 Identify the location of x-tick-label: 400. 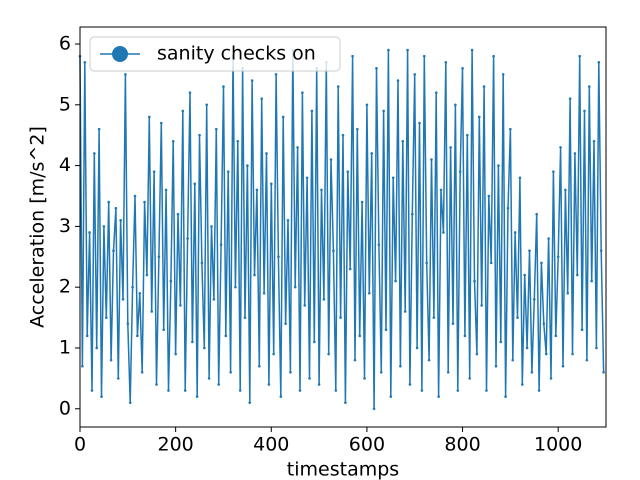
(271, 445).